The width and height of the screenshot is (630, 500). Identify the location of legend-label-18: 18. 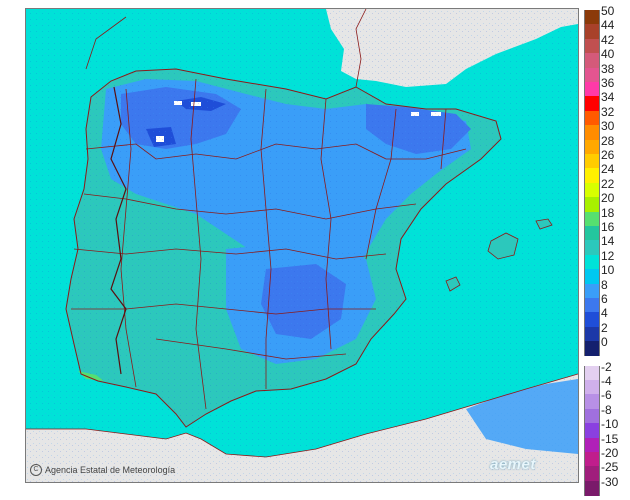
(608, 212).